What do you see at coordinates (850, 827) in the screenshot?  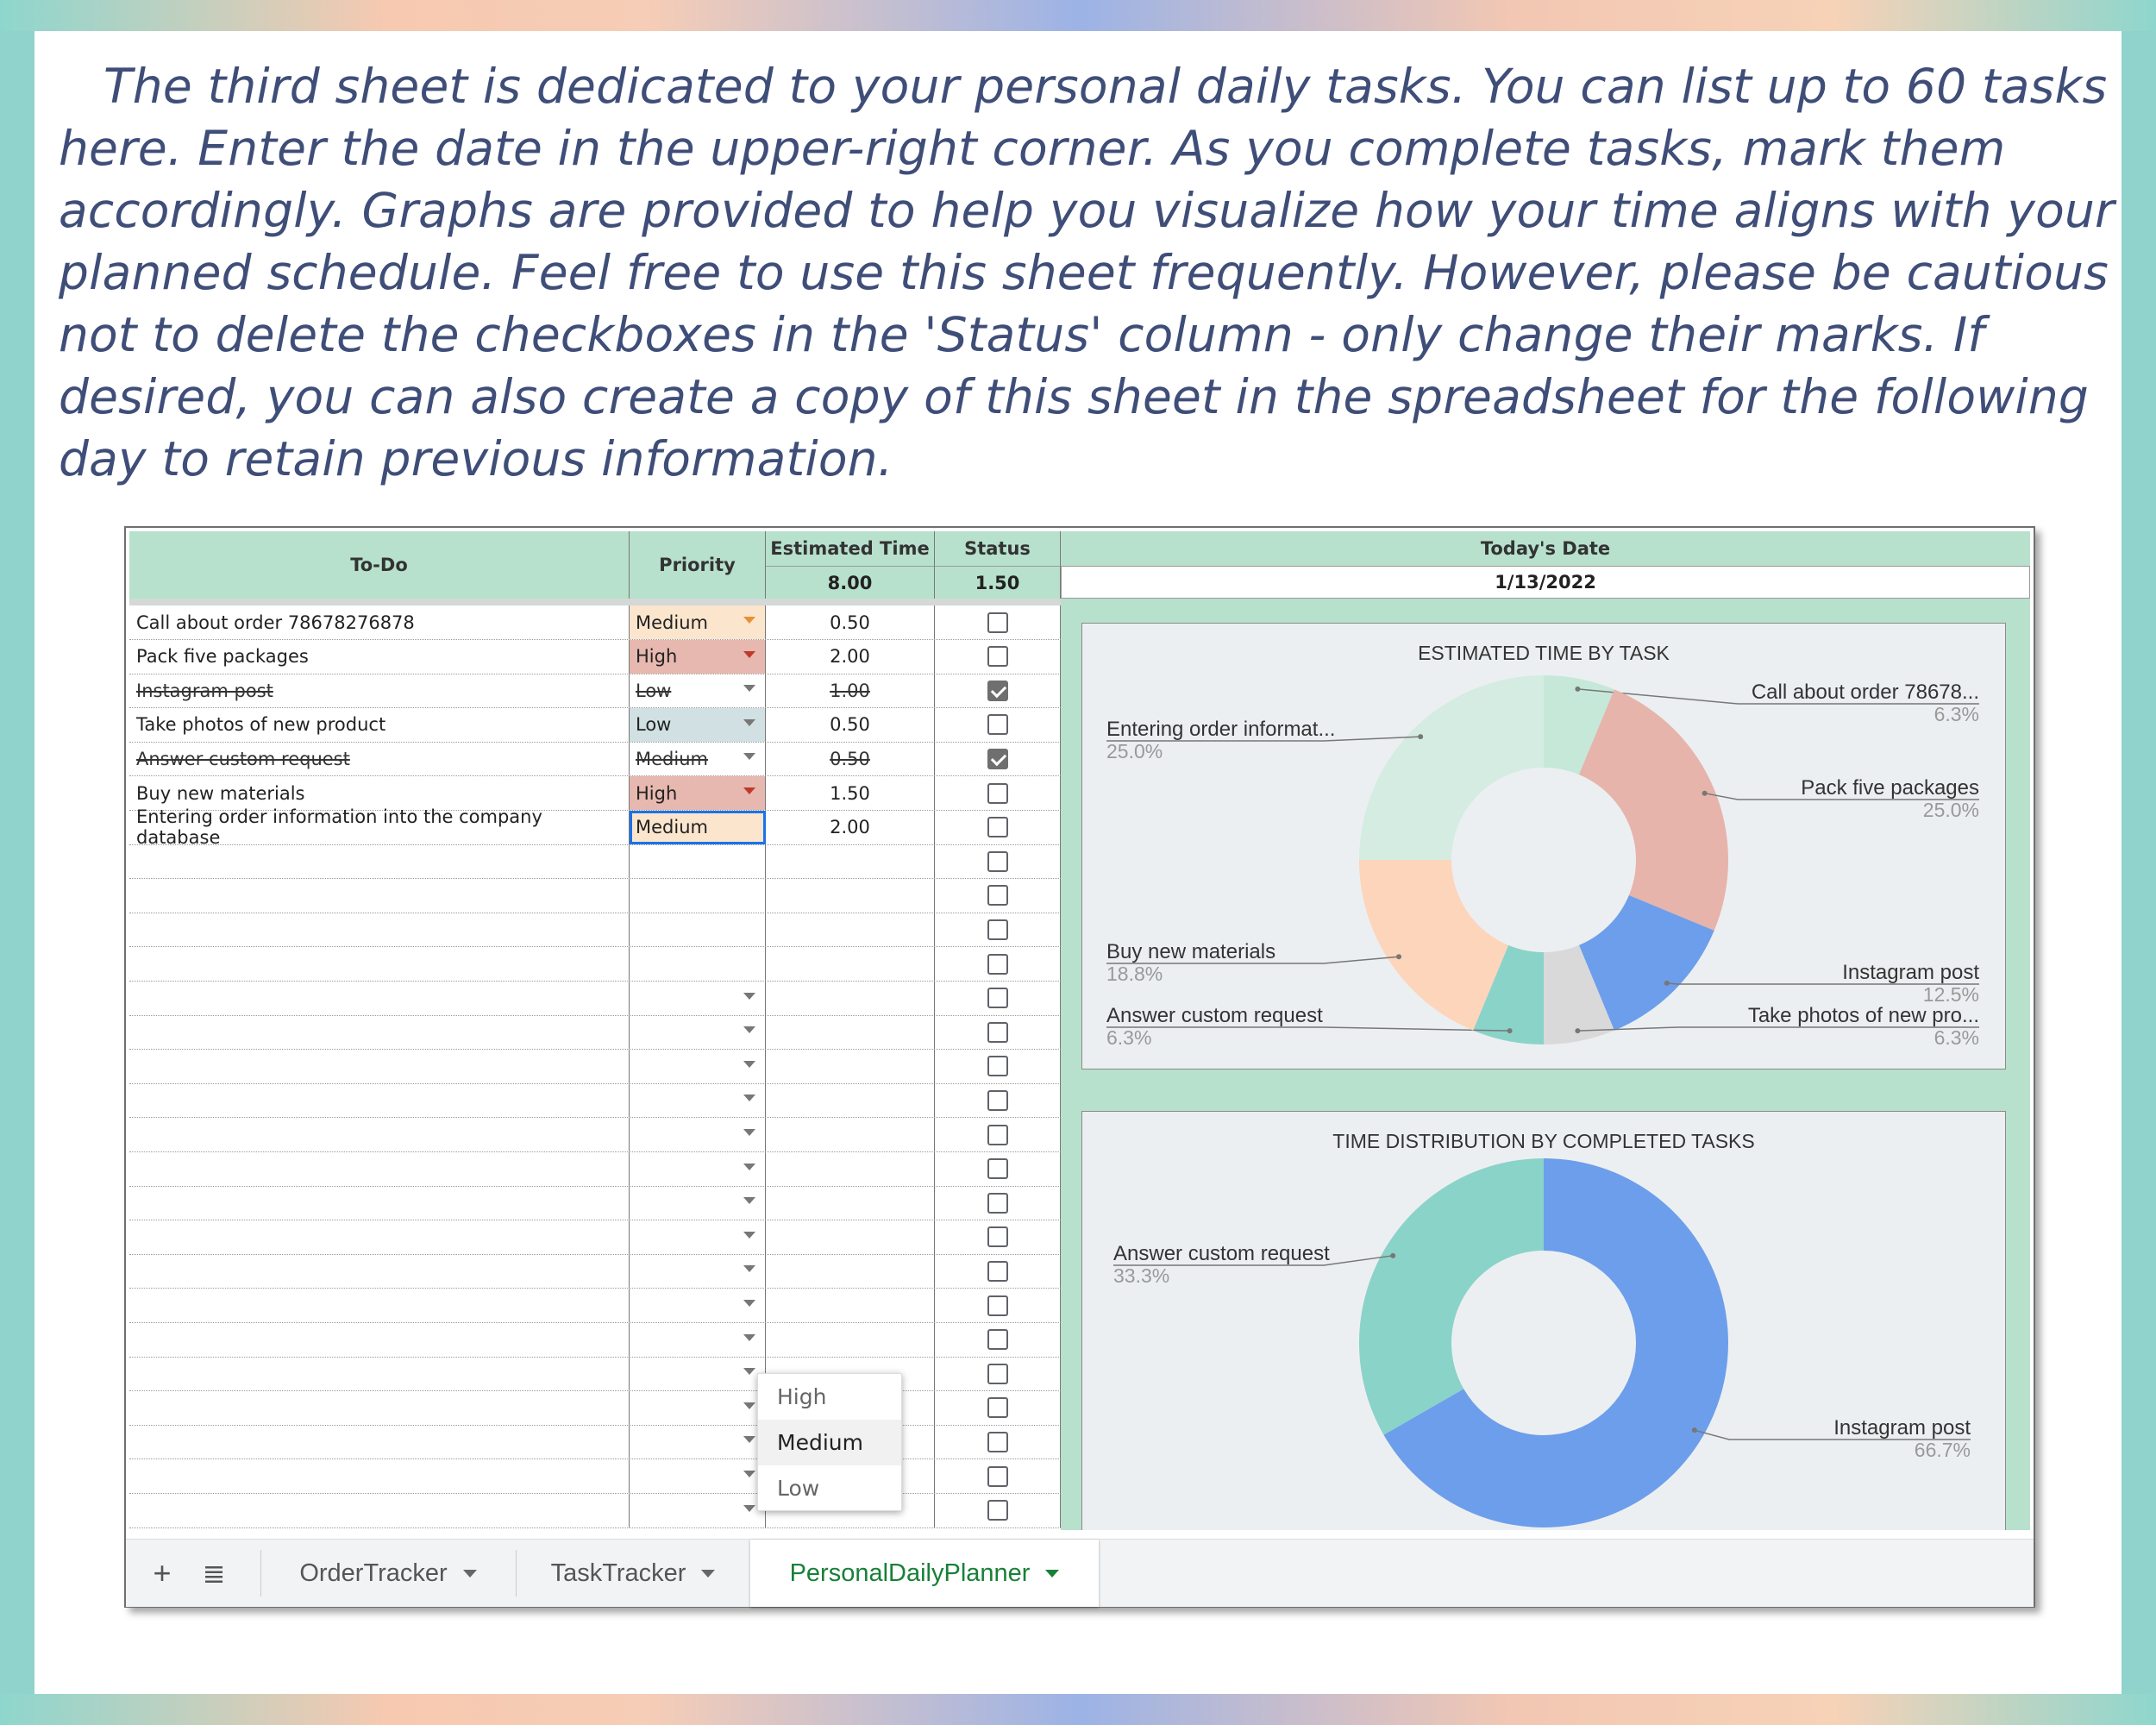 I see `estimated-time-cell: 2.00` at bounding box center [850, 827].